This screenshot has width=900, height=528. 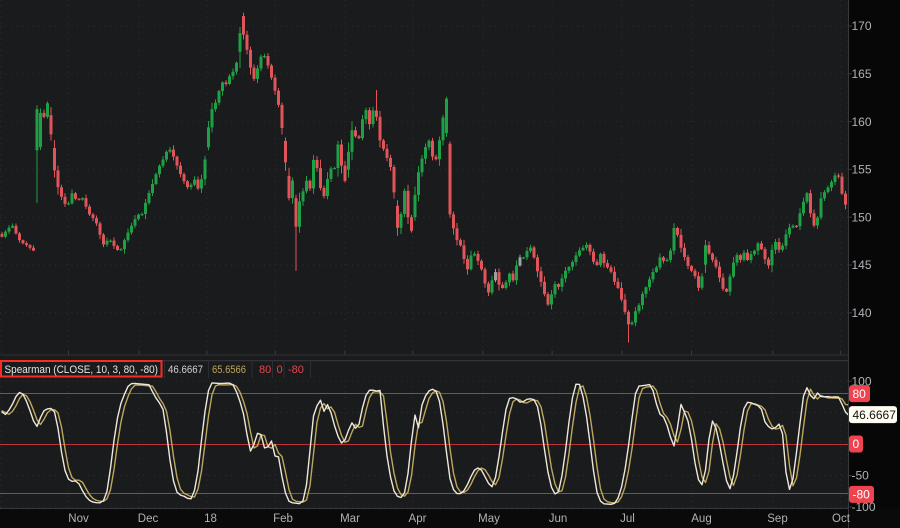 I want to click on svg-text: -100, so click(x=864, y=507).